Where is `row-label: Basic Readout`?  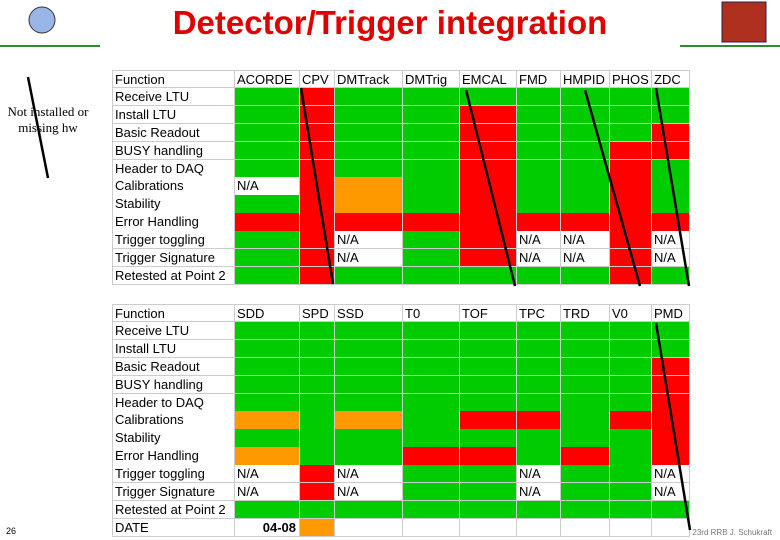
row-label: Basic Readout is located at coordinates (173, 367).